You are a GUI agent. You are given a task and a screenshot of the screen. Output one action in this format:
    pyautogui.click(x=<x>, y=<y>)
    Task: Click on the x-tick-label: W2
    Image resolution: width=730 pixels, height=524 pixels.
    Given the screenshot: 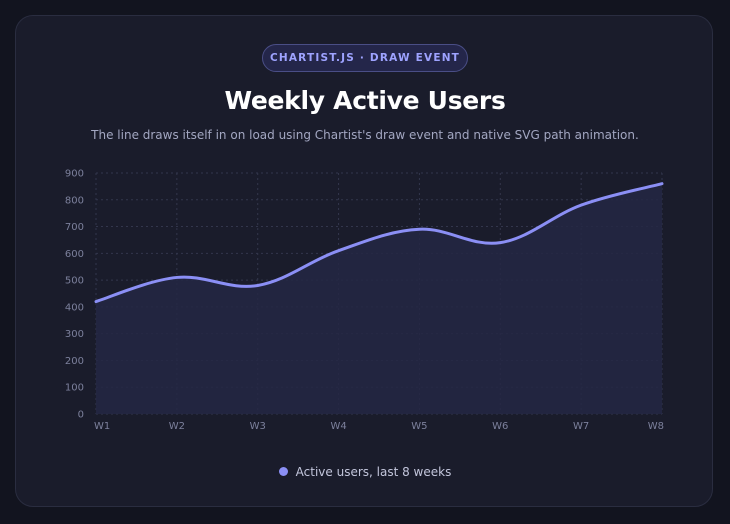 What is the action you would take?
    pyautogui.click(x=177, y=426)
    